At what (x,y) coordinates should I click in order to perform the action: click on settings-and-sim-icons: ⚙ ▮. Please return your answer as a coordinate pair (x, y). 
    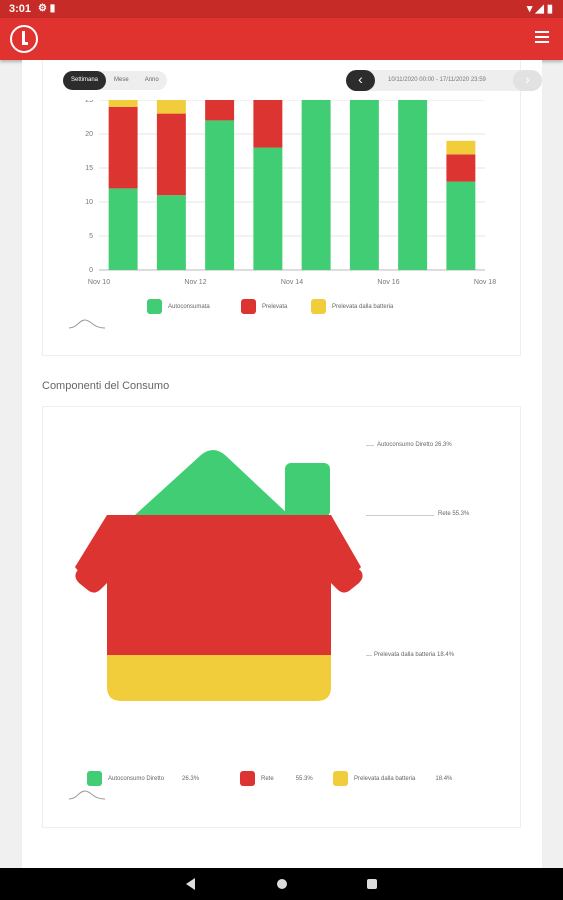
    Looking at the image, I should click on (47, 8).